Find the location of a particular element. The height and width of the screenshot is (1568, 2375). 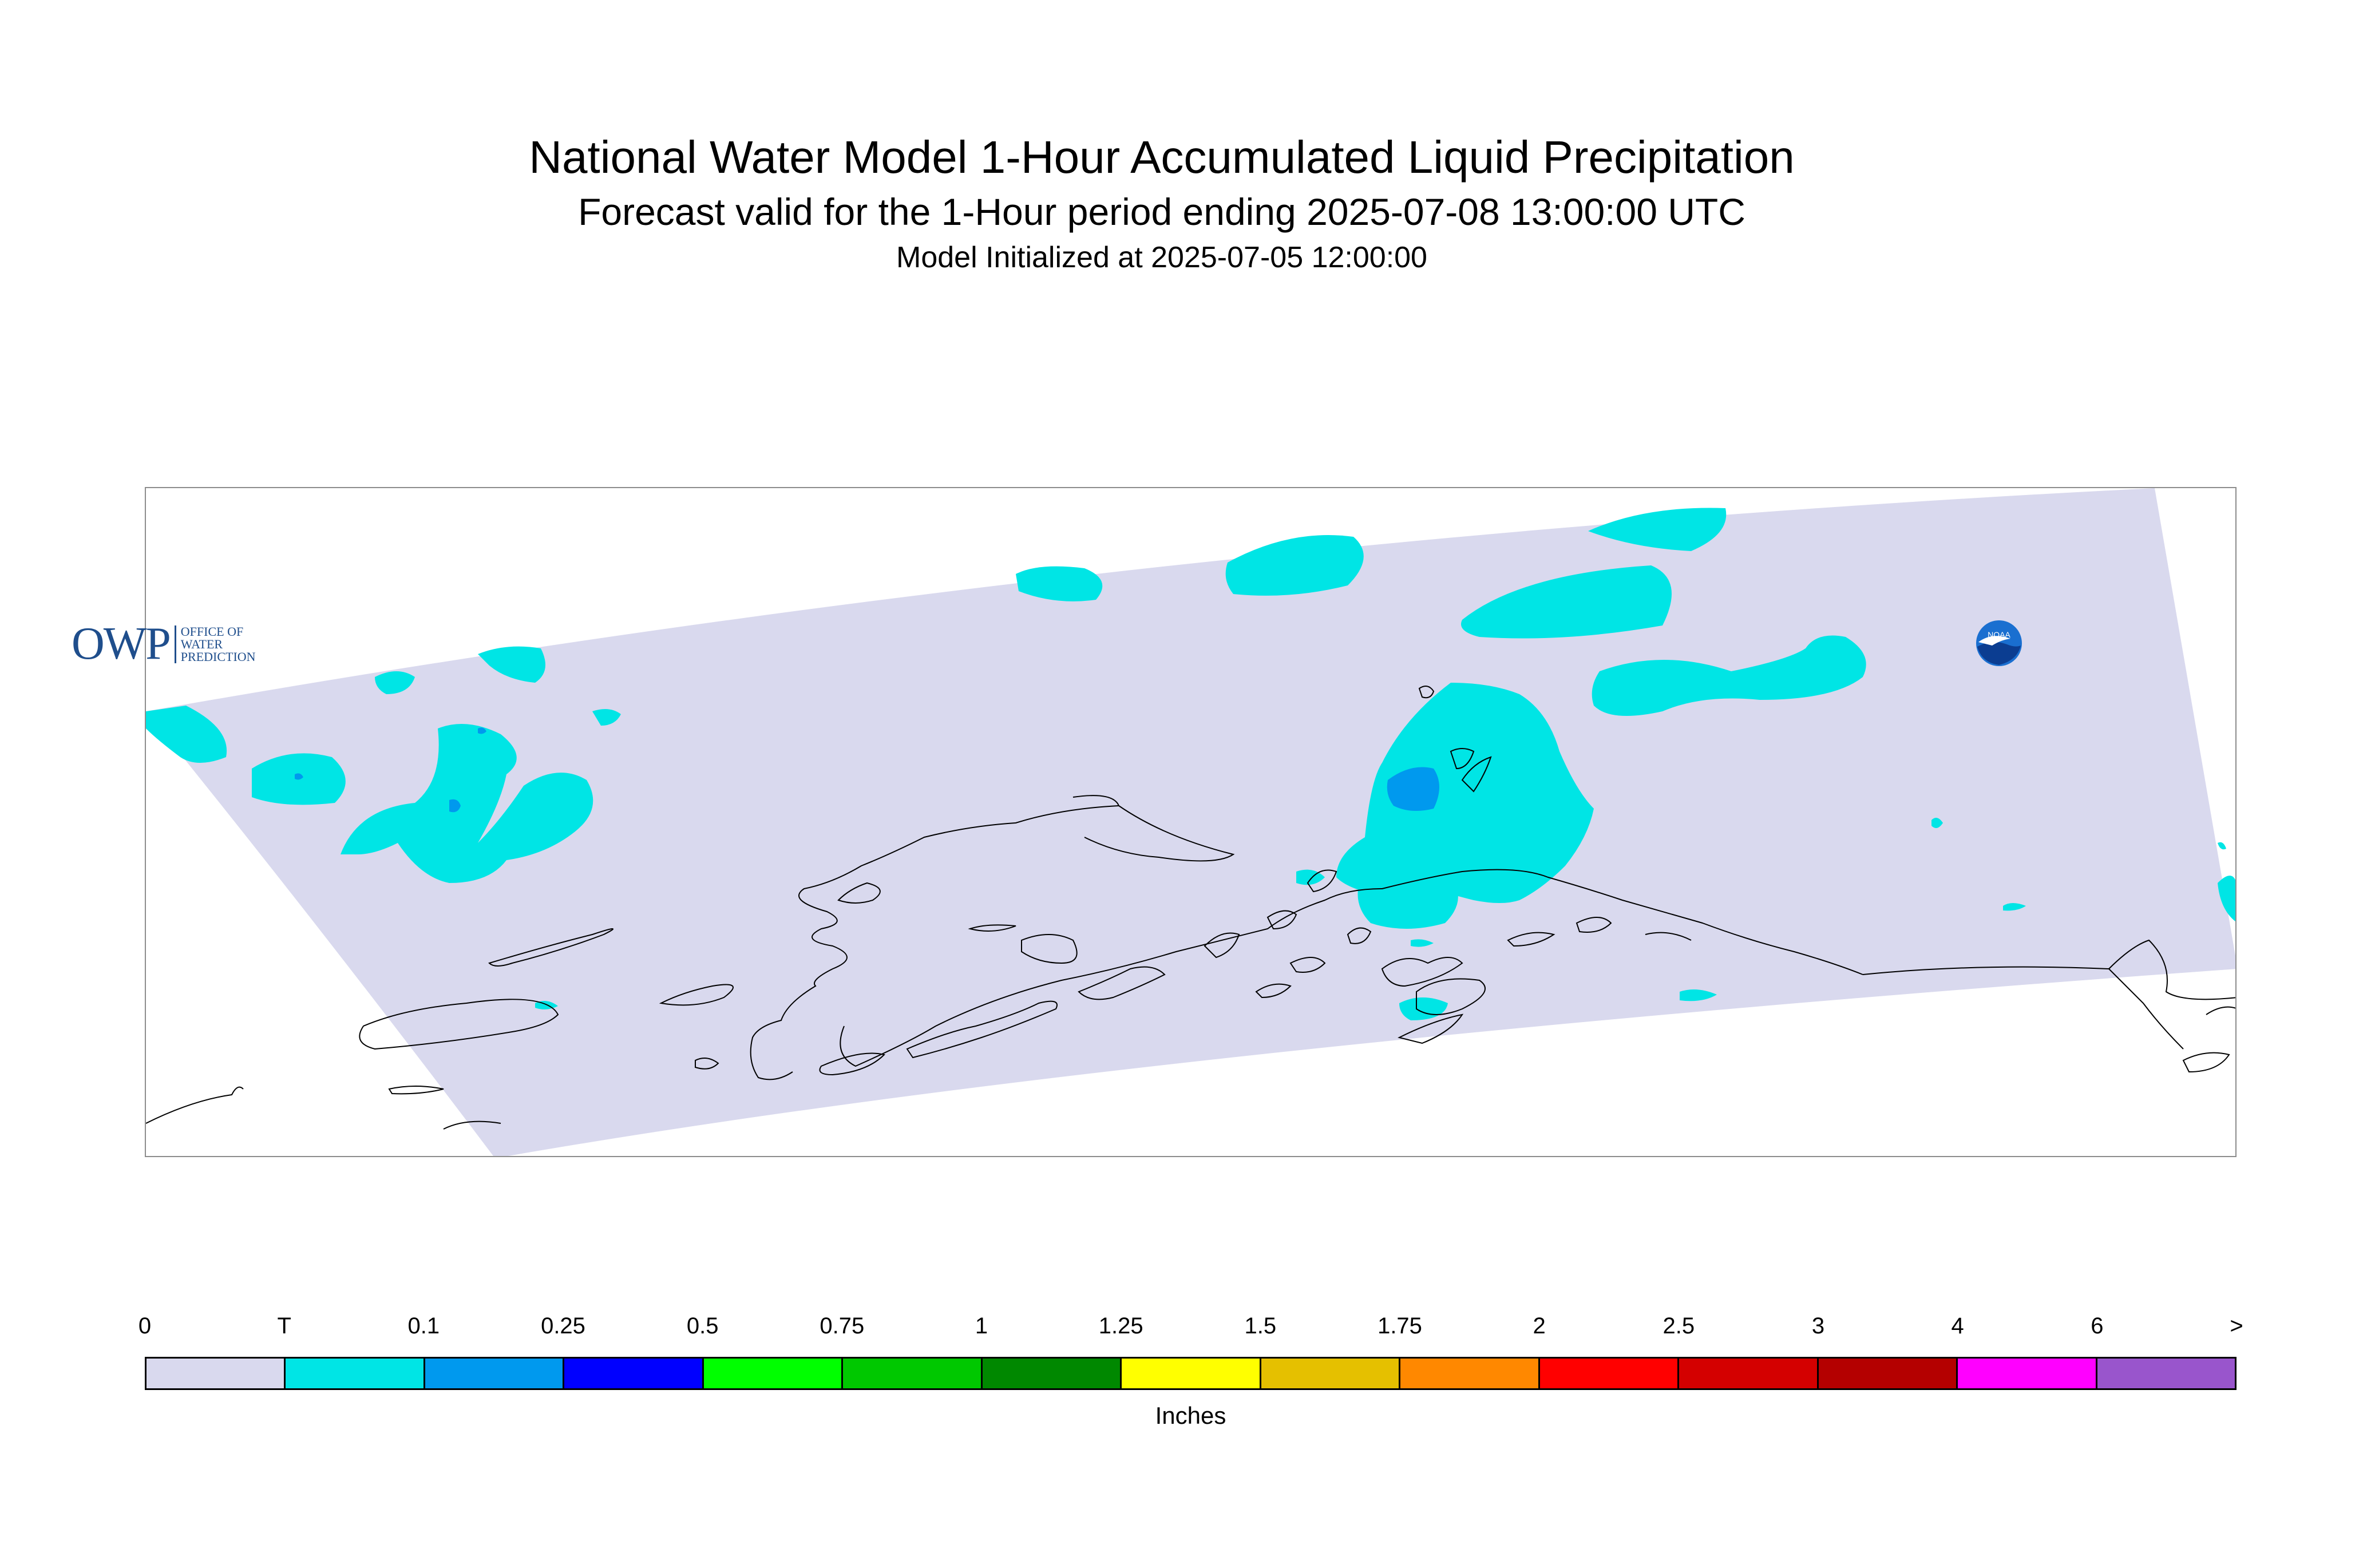

legend-tick-label: 6 is located at coordinates (2097, 1326).